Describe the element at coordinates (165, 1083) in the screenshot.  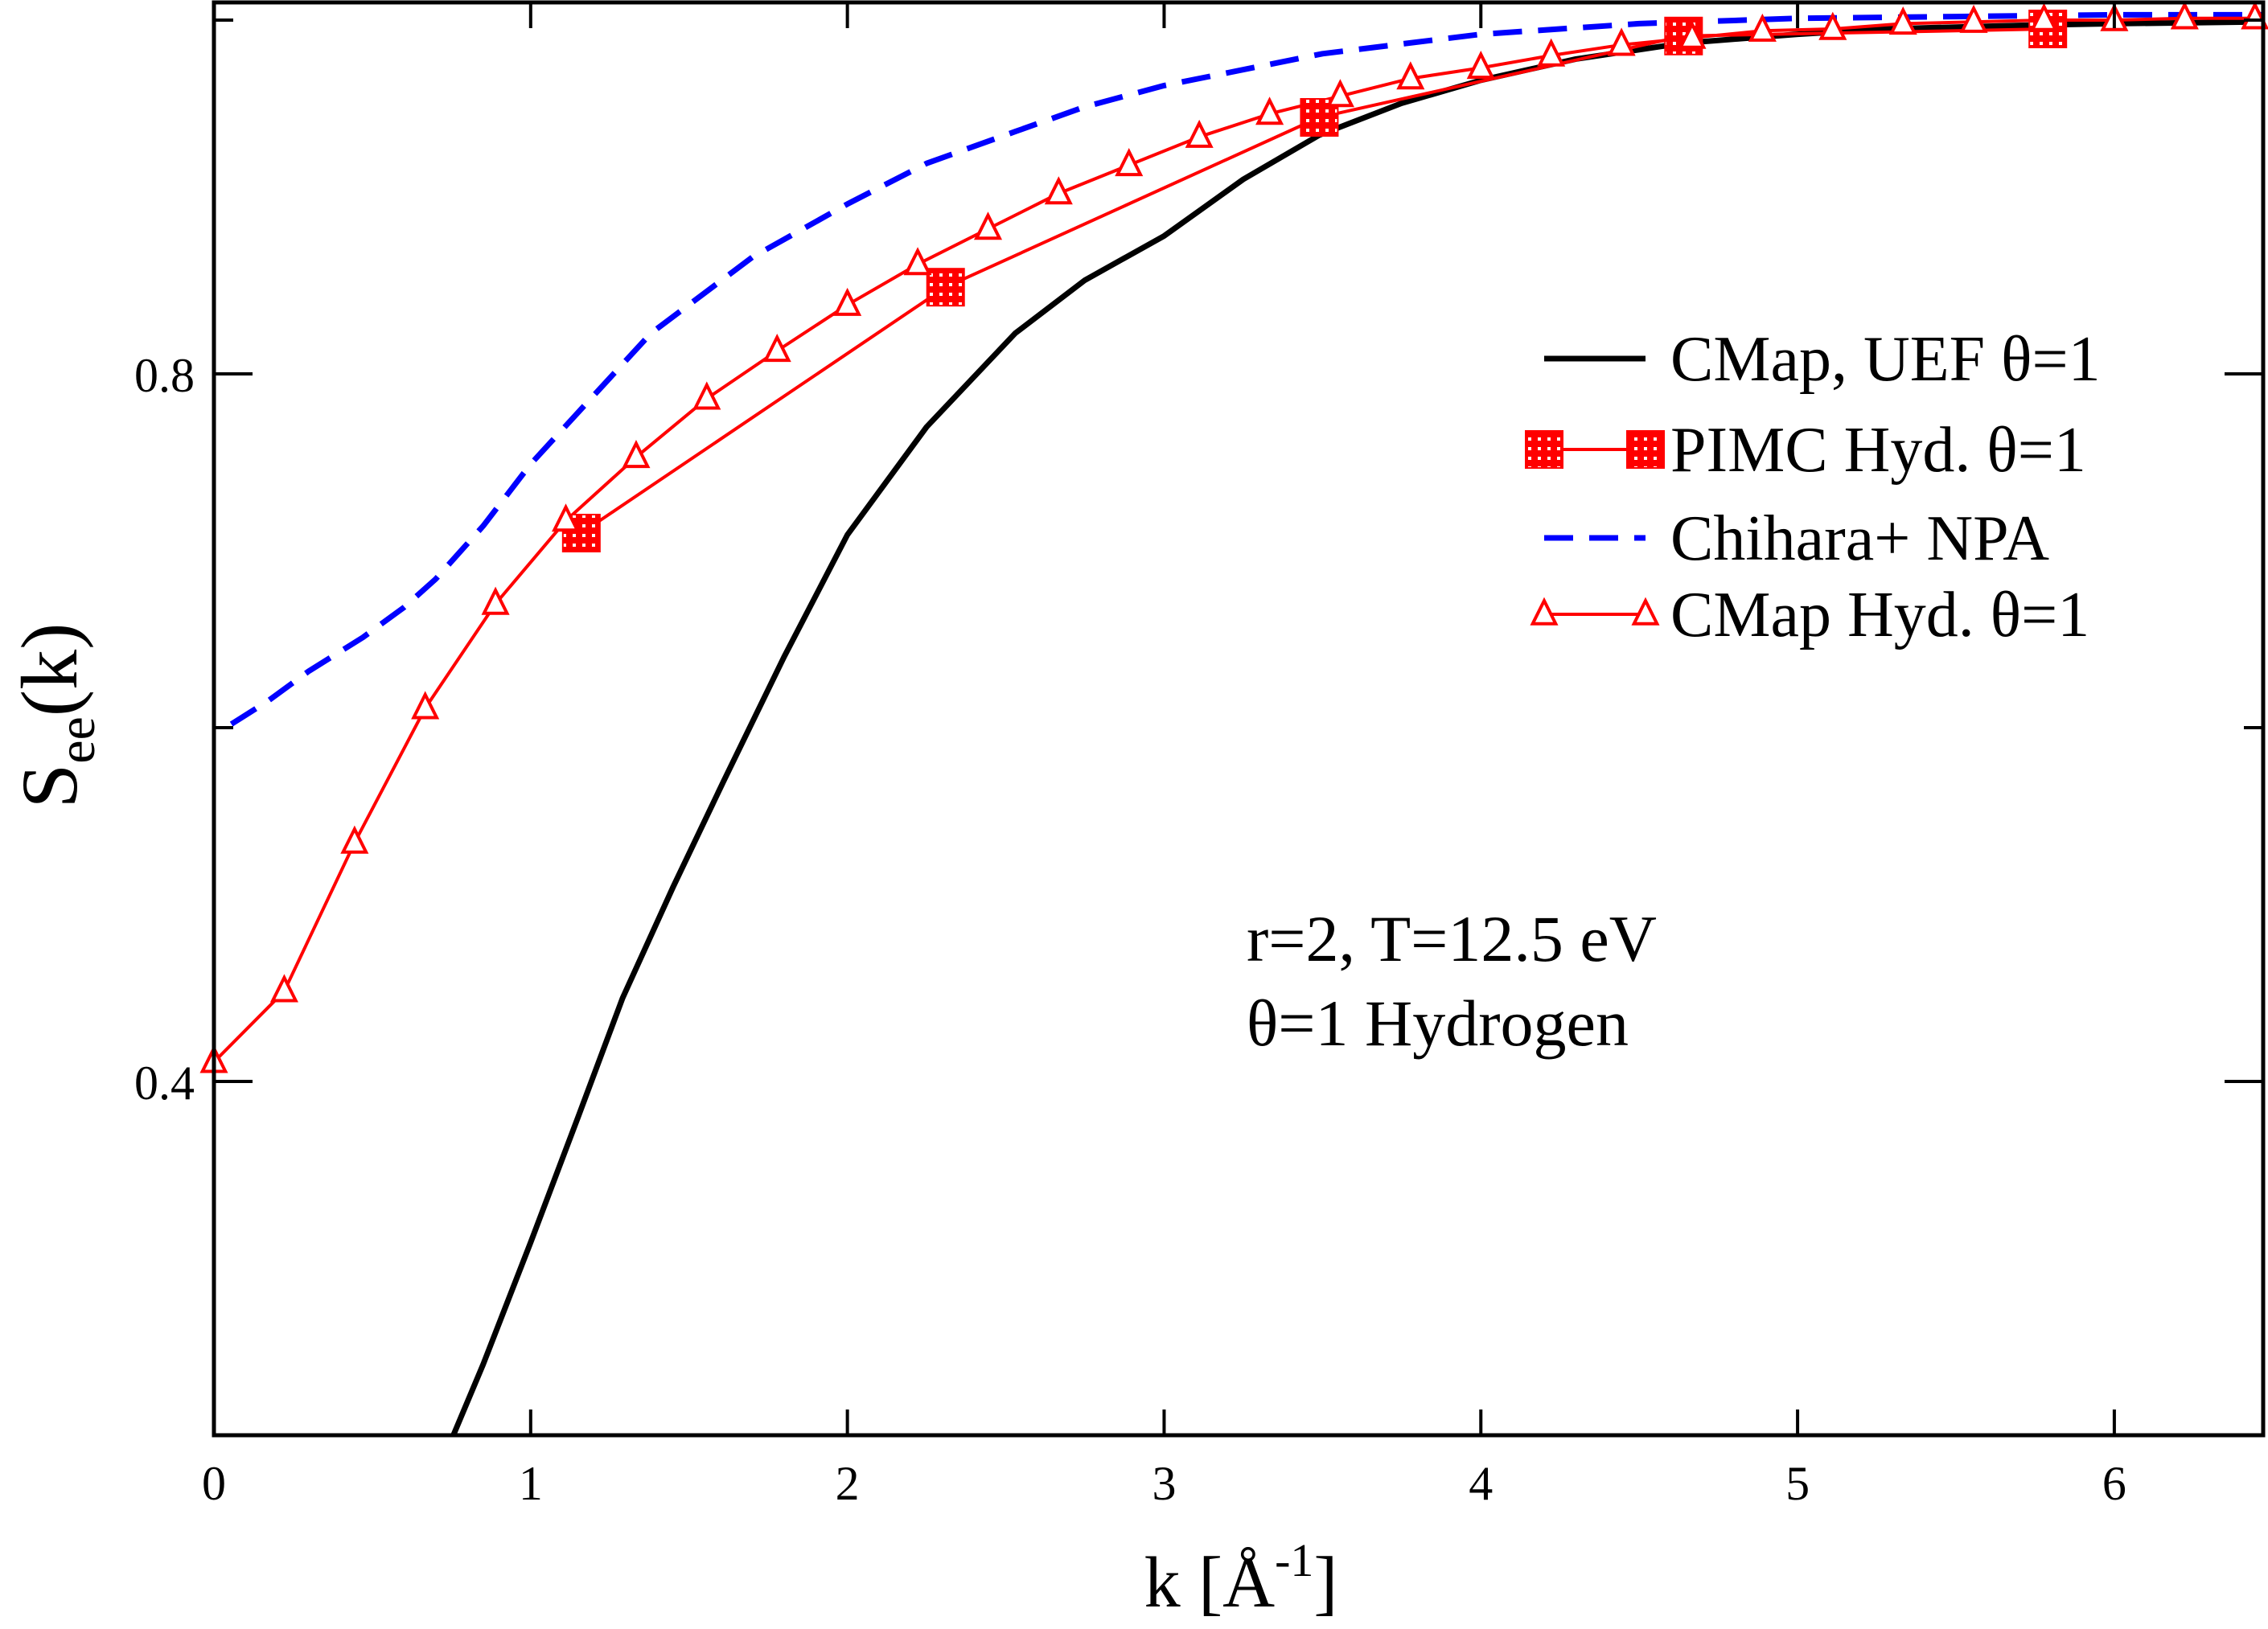
I see `y-tick-label: 0.4` at that location.